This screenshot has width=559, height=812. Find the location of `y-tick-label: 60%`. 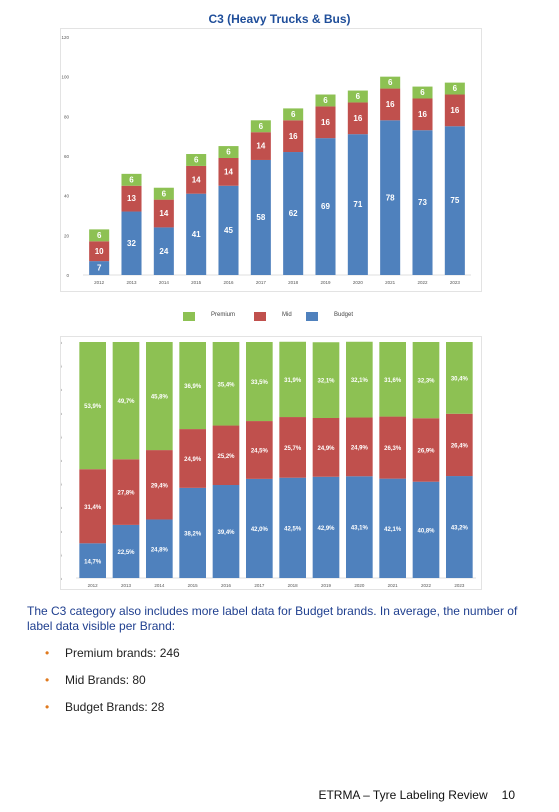

y-tick-label: 60% is located at coordinates (61, 436).